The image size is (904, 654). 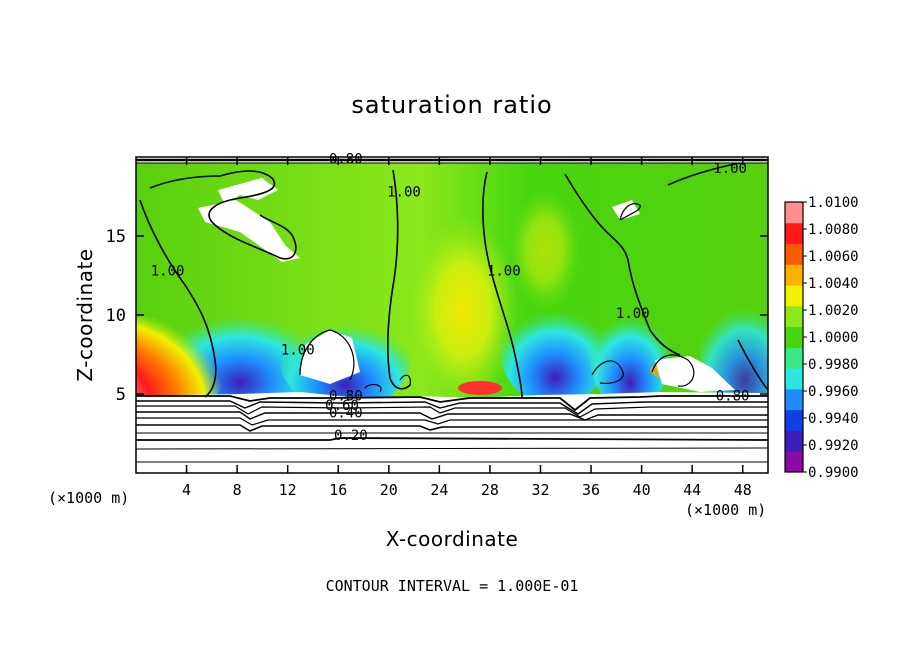 I want to click on x-axis-label: X-coordinate, so click(x=452, y=539).